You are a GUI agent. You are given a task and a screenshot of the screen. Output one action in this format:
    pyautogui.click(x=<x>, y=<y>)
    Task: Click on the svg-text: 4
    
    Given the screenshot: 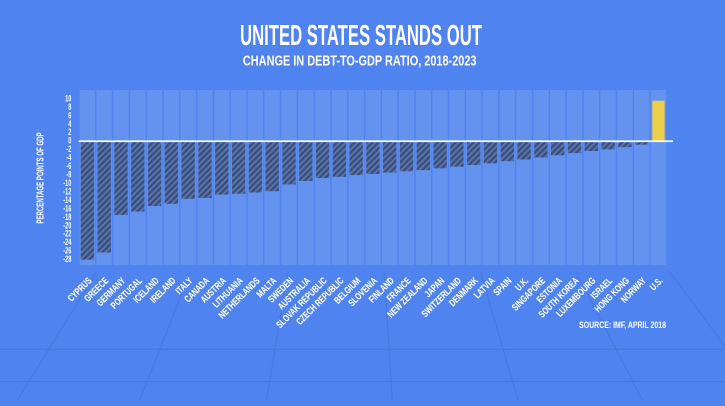 What is the action you would take?
    pyautogui.click(x=70, y=123)
    